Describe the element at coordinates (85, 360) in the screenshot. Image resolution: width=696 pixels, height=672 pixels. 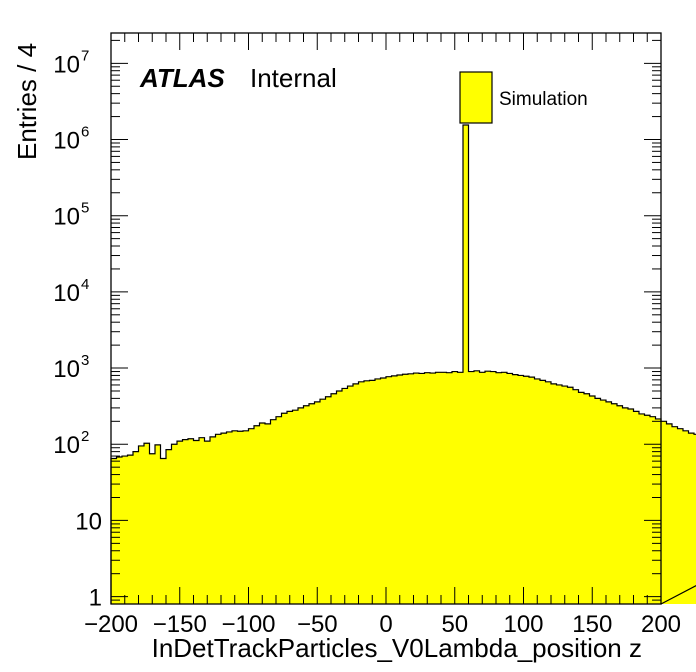
I see `y-tick-exponent: 3` at that location.